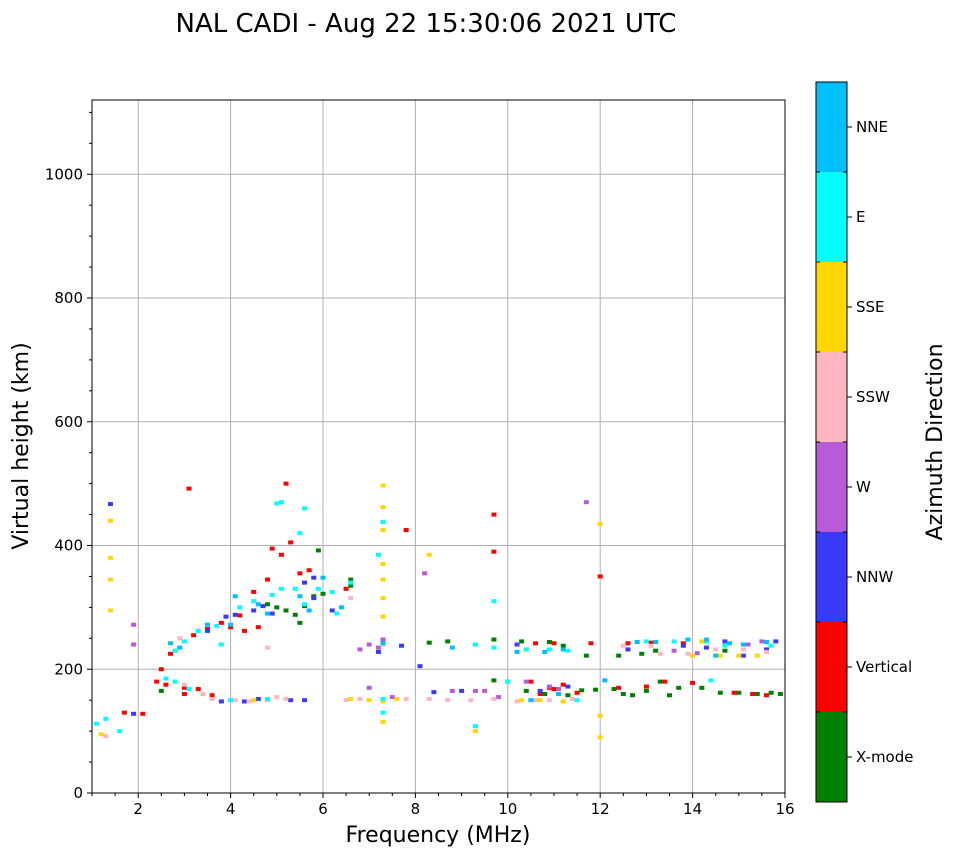  What do you see at coordinates (884, 757) in the screenshot?
I see `colorbar-tick-label: X-mode` at bounding box center [884, 757].